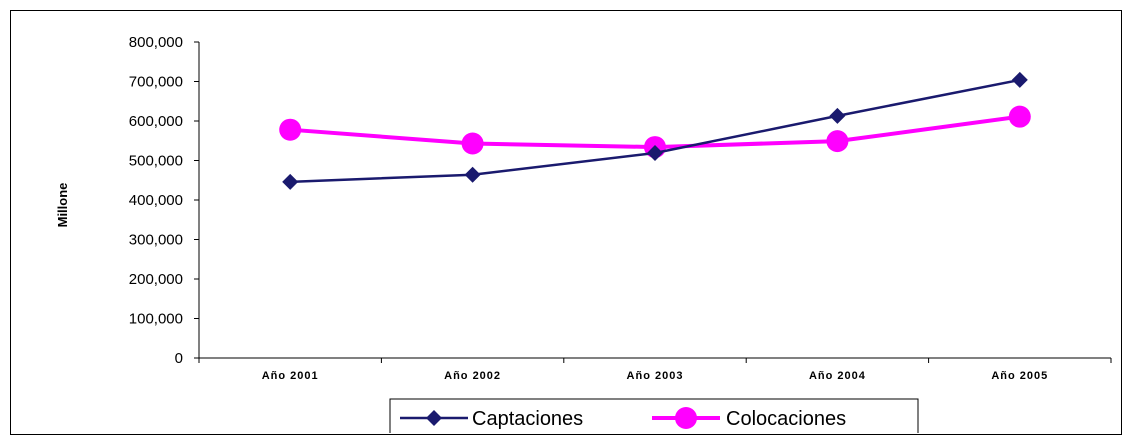  What do you see at coordinates (156, 82) in the screenshot?
I see `y-tick-label: 700,000` at bounding box center [156, 82].